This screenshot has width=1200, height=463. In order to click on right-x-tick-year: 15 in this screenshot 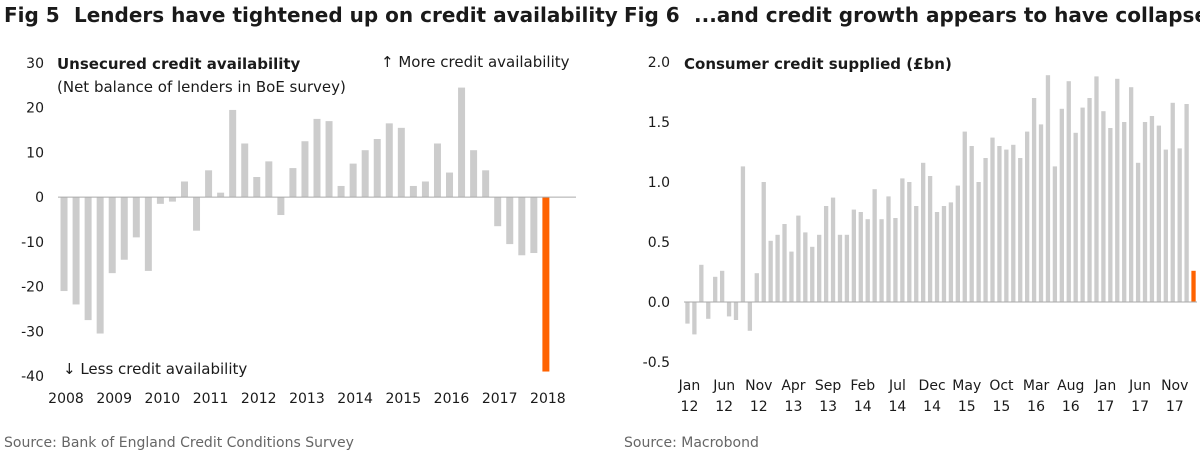, I will do `click(1002, 407)`.